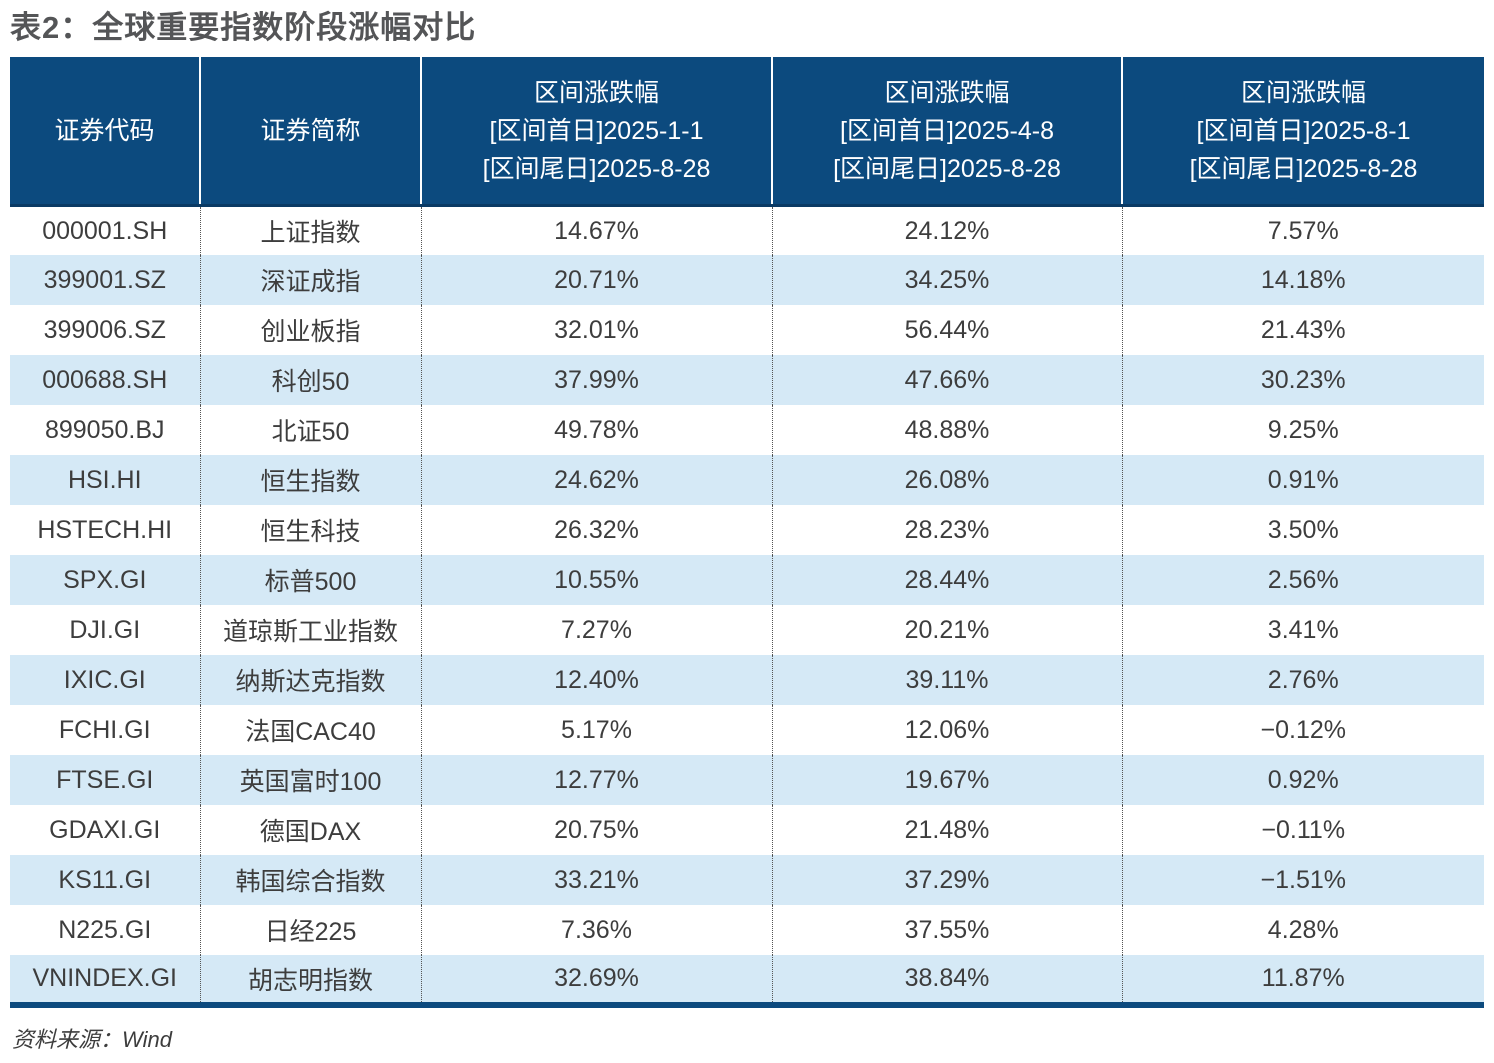  I want to click on cell-change-range1: 37.99%, so click(596, 380).